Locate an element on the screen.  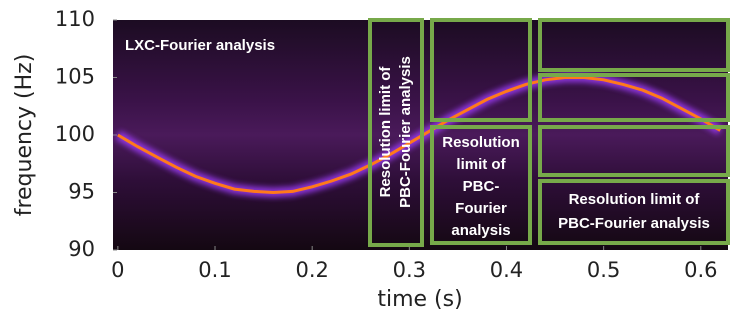
y-tick-label: 100 is located at coordinates (75, 134).